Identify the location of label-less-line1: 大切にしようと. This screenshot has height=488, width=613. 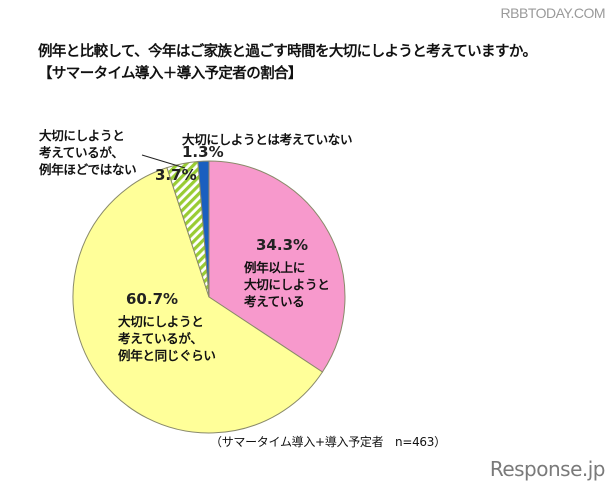
(82, 135).